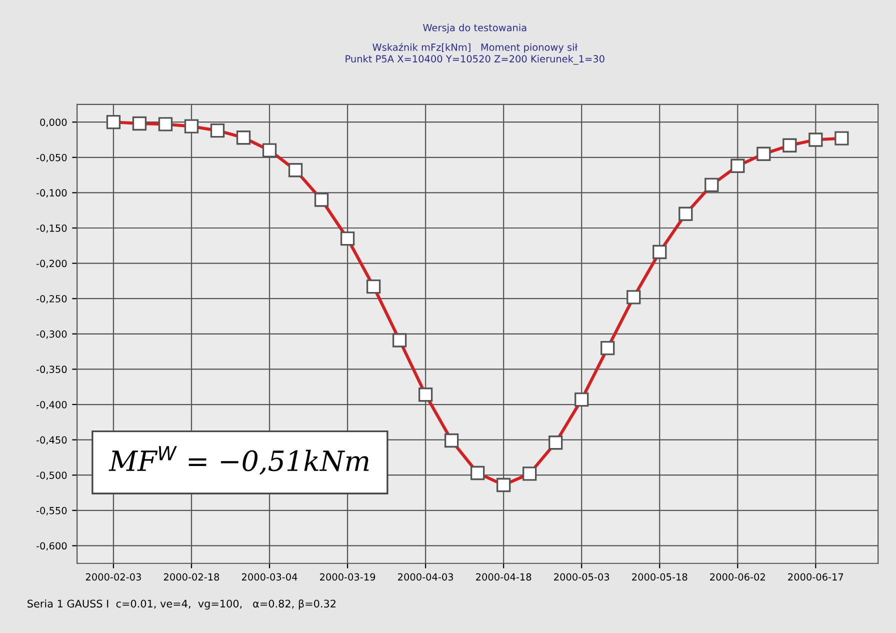 Image resolution: width=896 pixels, height=633 pixels. What do you see at coordinates (816, 577) in the screenshot?
I see `x-tick-label: 2000-06-17` at bounding box center [816, 577].